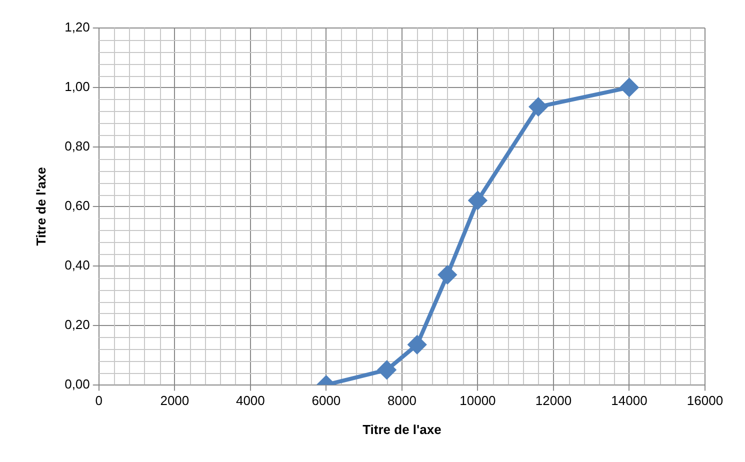 This screenshot has width=745, height=462. I want to click on y-tick-label: 0,60, so click(77, 205).